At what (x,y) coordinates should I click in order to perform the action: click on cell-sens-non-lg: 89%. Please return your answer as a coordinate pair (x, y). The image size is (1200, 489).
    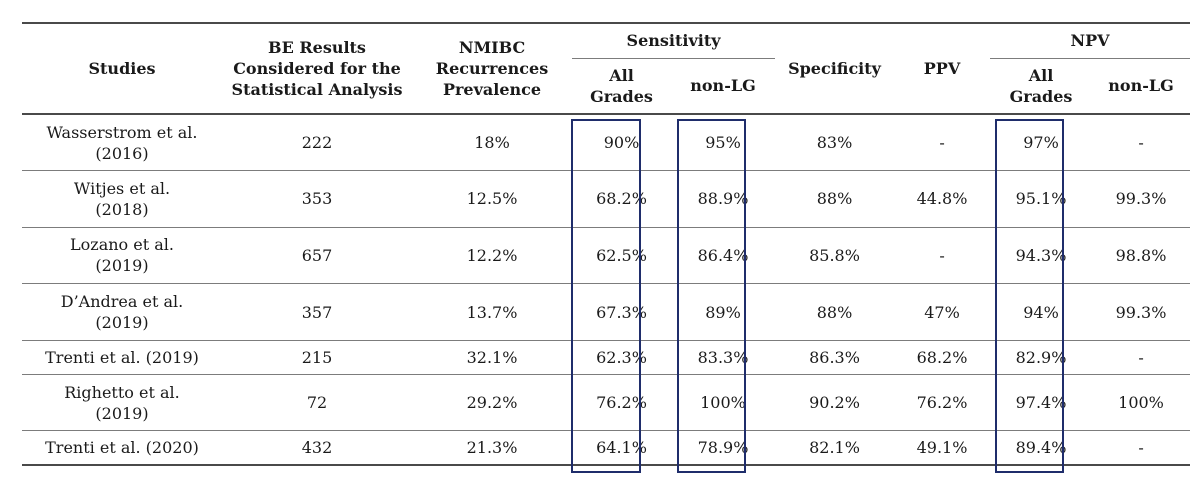
    Looking at the image, I should click on (723, 312).